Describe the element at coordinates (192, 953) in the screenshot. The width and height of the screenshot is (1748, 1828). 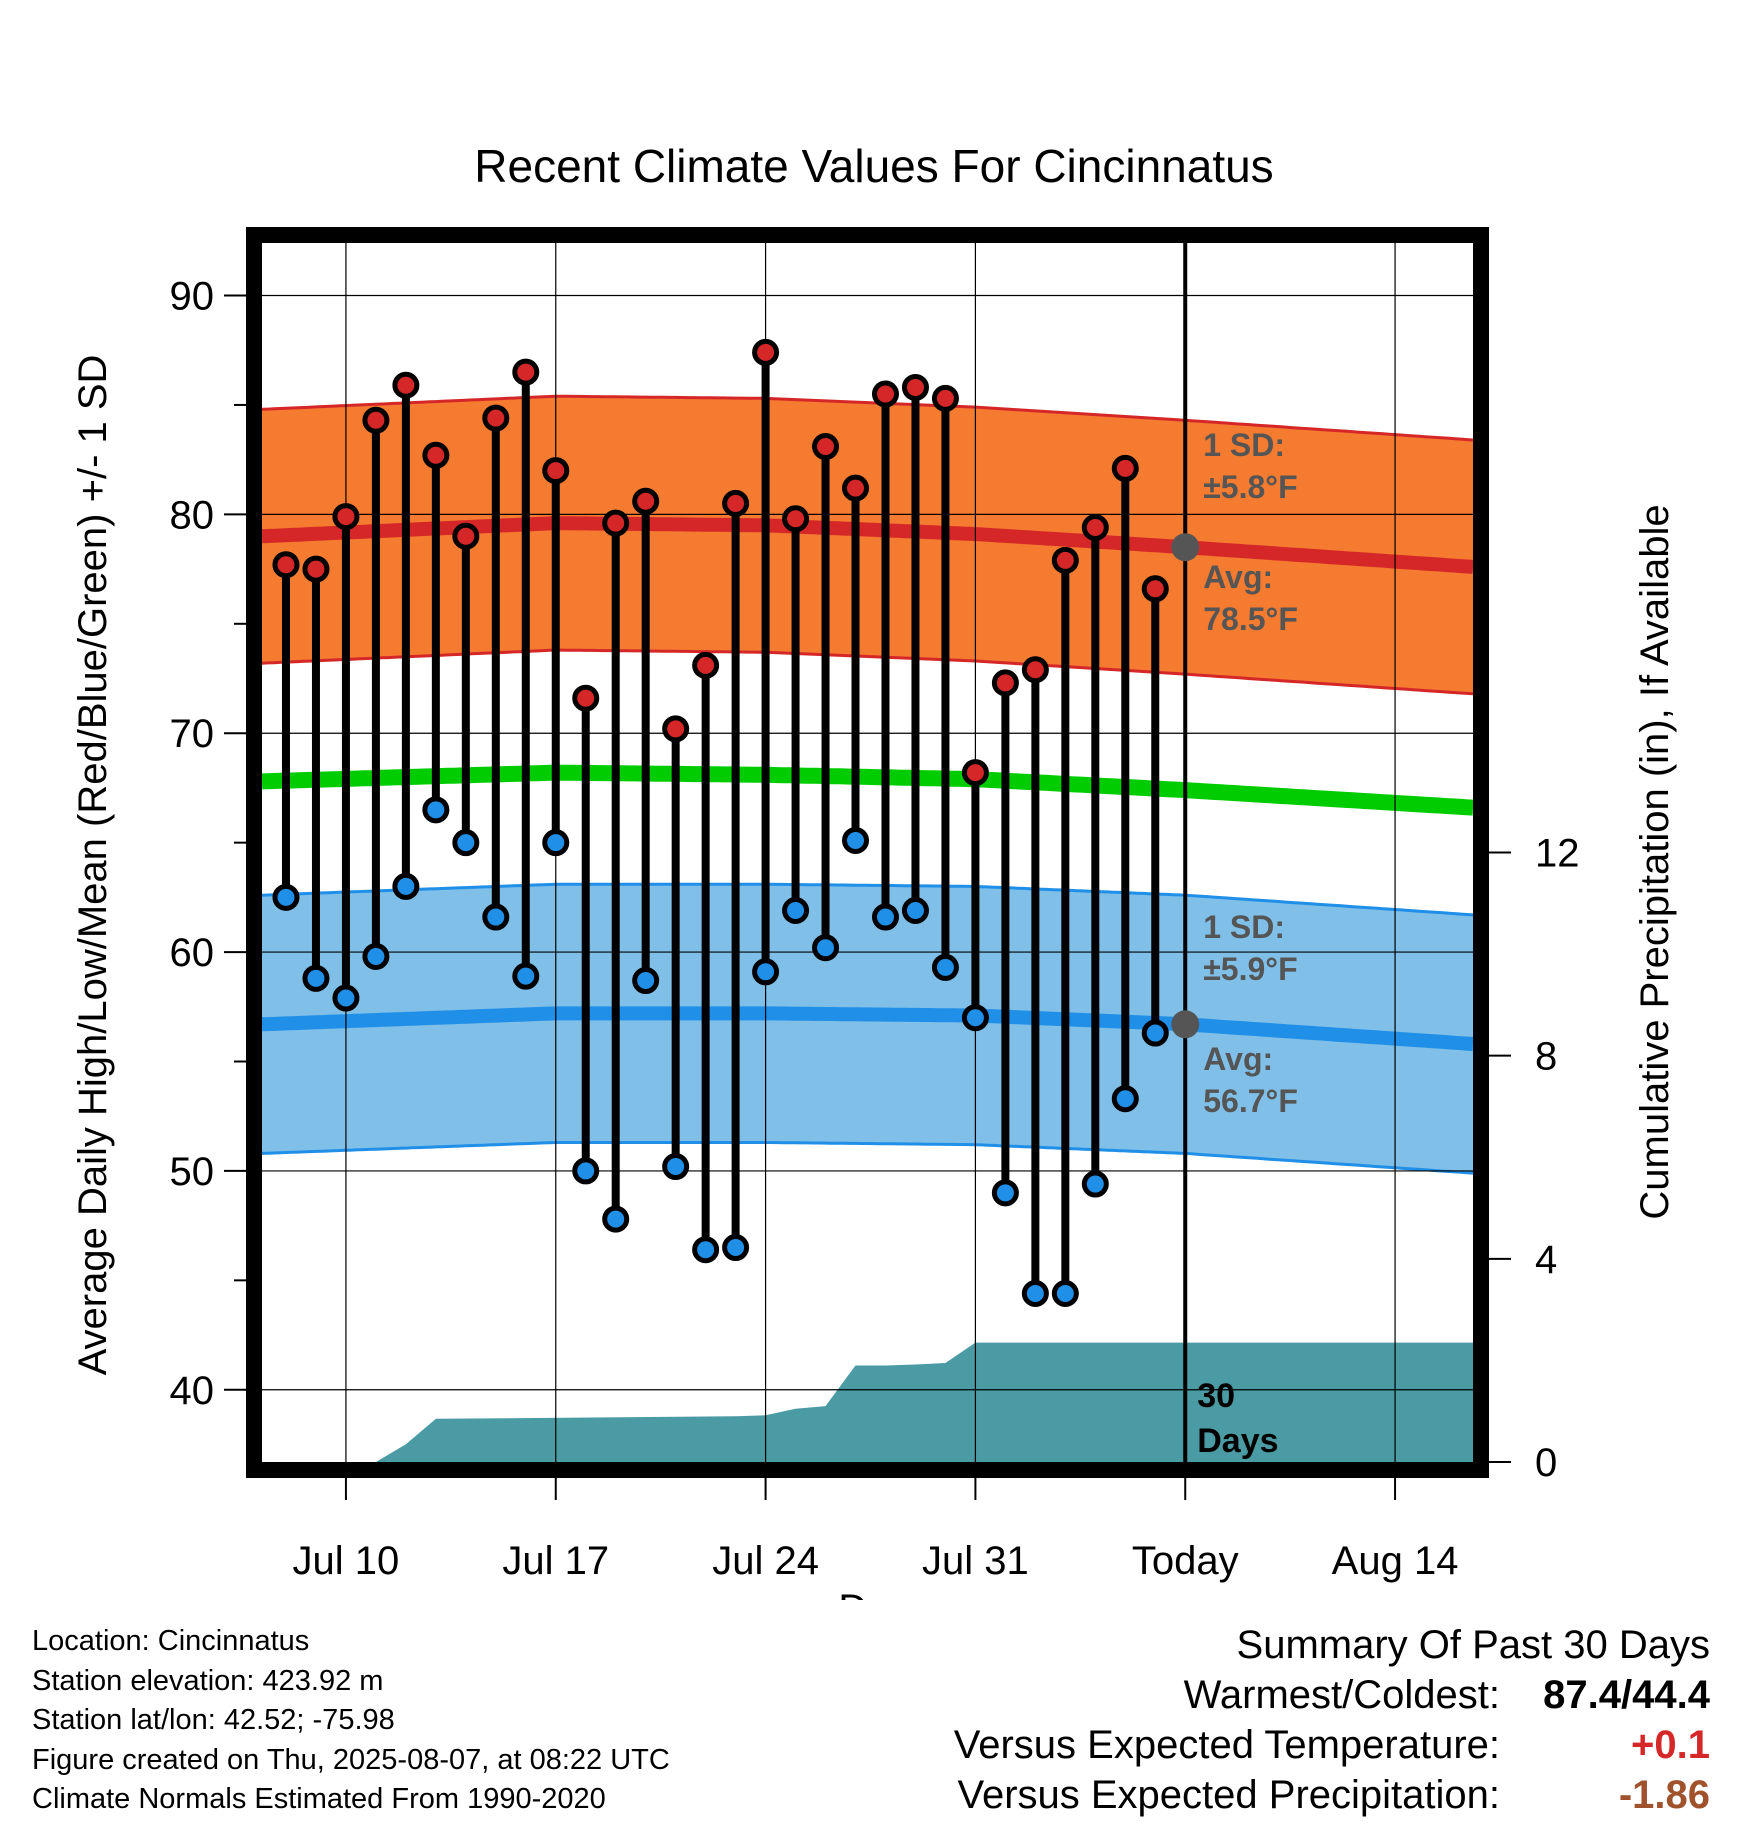
I see `y-tick-label: 60` at that location.